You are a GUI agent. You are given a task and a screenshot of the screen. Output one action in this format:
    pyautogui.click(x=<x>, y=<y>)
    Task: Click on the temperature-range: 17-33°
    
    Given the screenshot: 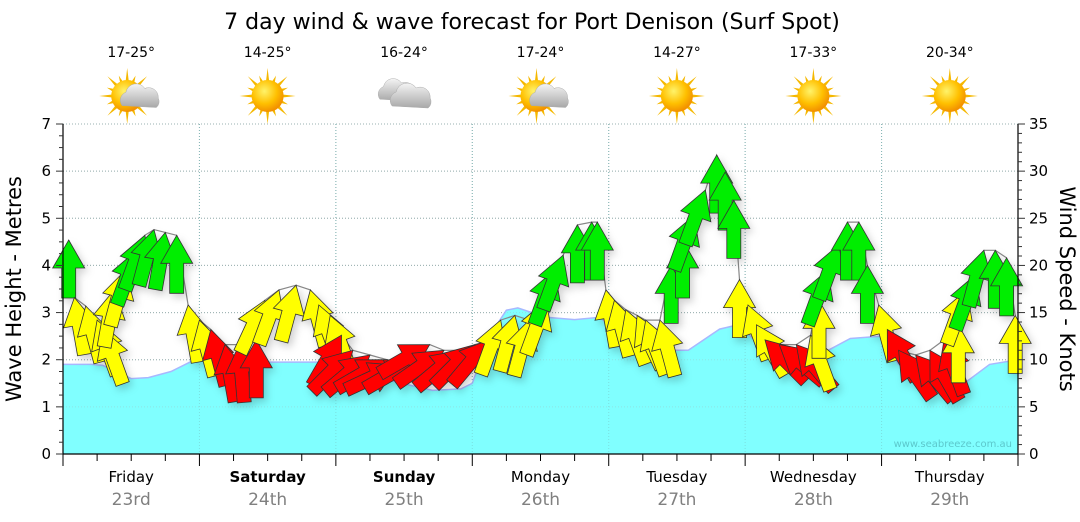 What is the action you would take?
    pyautogui.click(x=814, y=53)
    